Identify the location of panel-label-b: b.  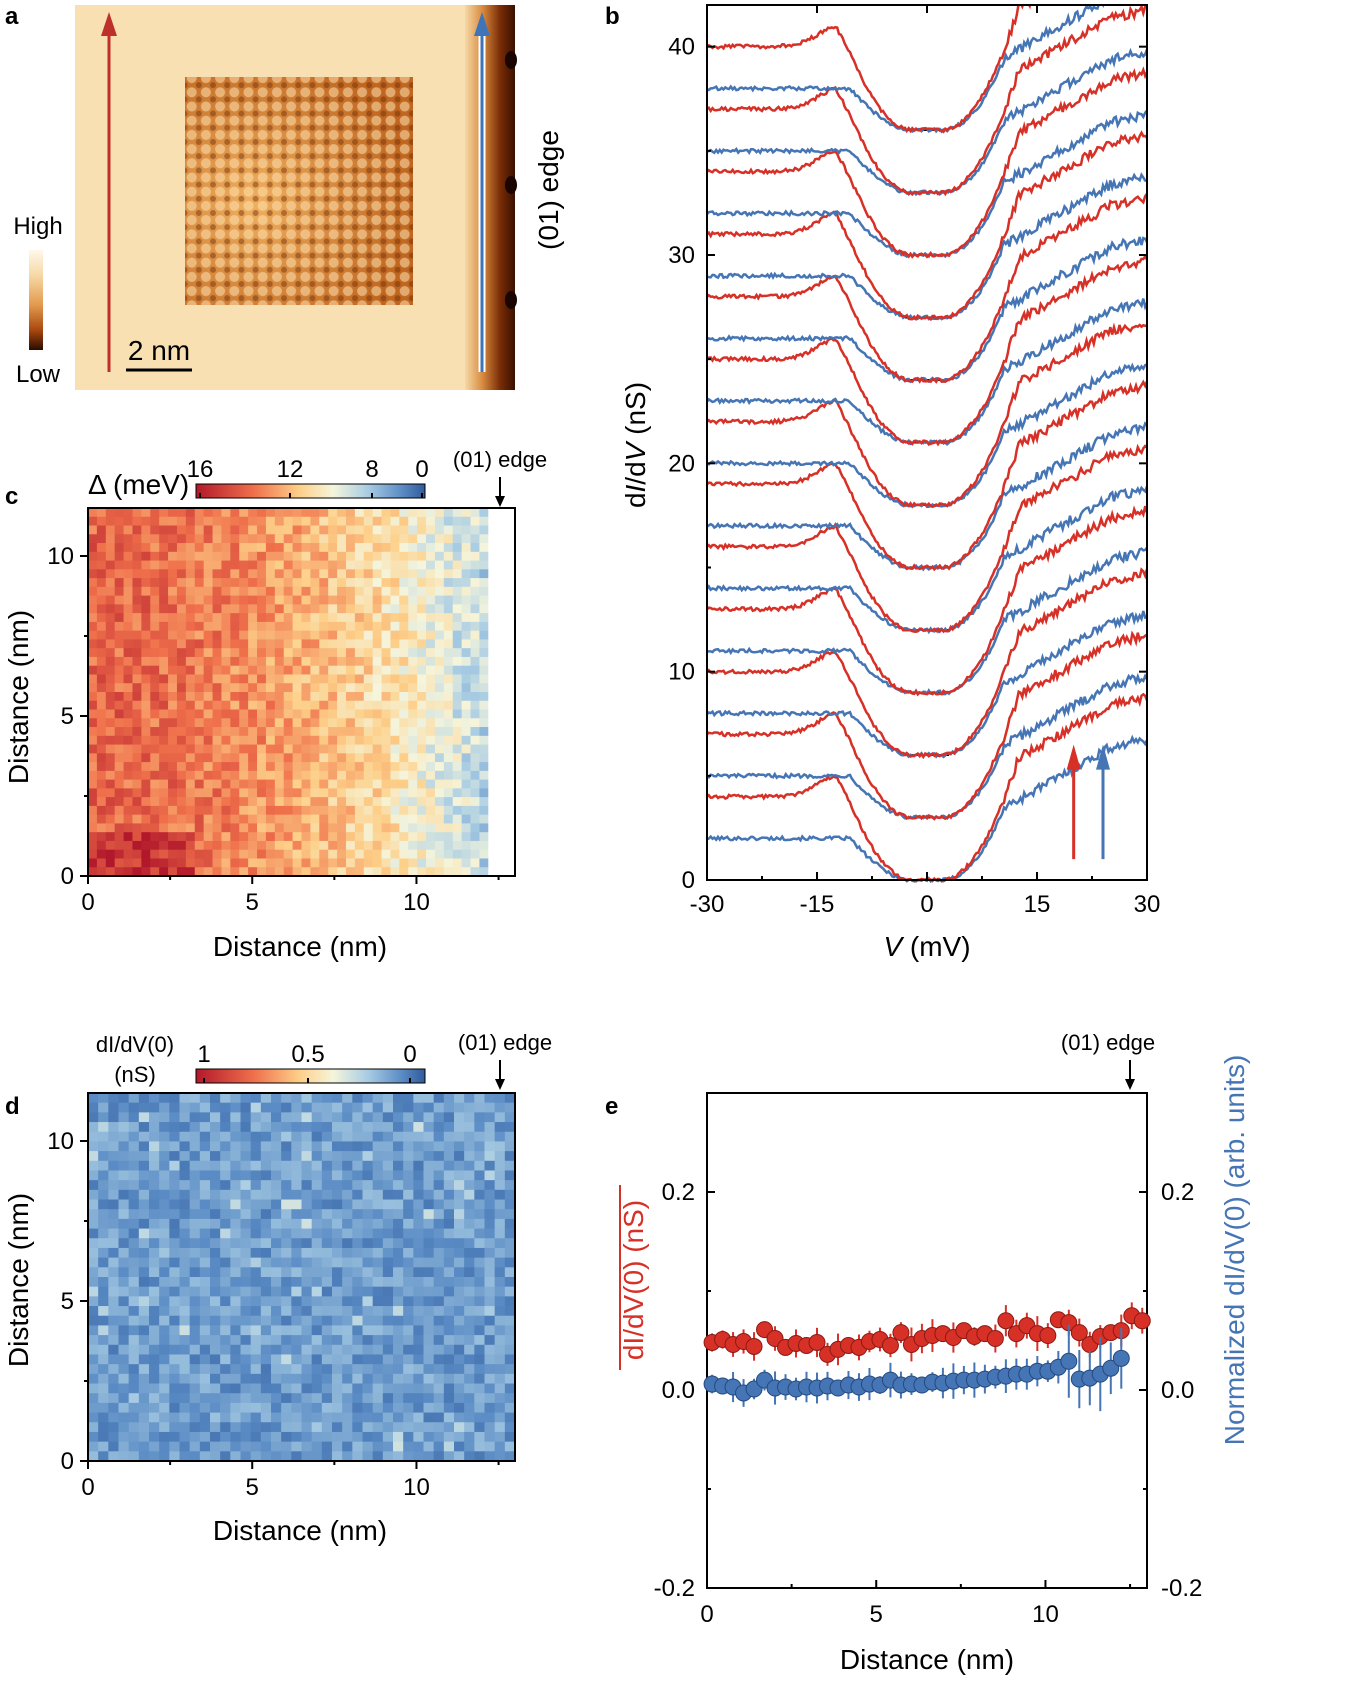
(612, 16).